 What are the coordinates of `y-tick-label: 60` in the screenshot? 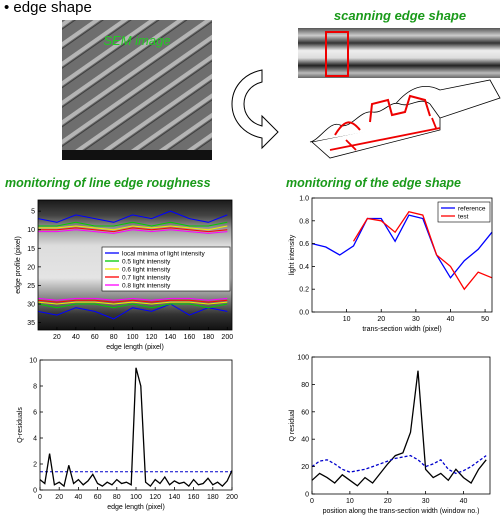 It's located at (305, 412).